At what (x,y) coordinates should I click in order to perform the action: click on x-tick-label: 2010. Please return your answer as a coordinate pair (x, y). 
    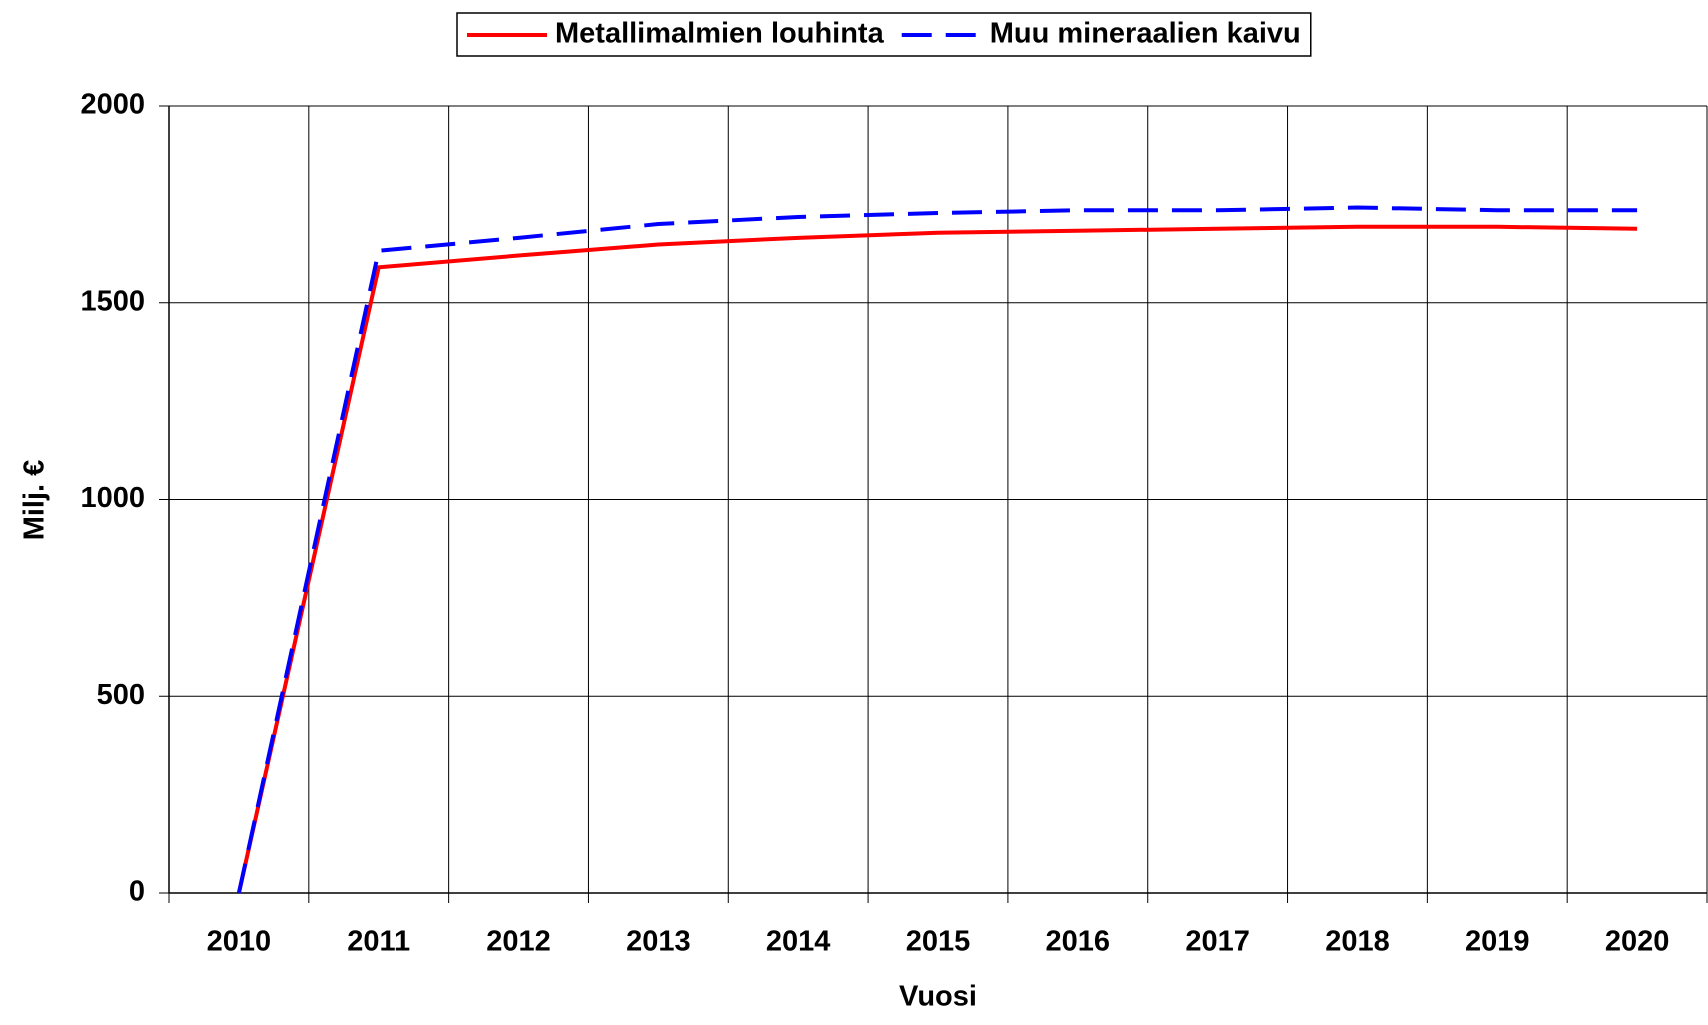
    Looking at the image, I should click on (239, 942).